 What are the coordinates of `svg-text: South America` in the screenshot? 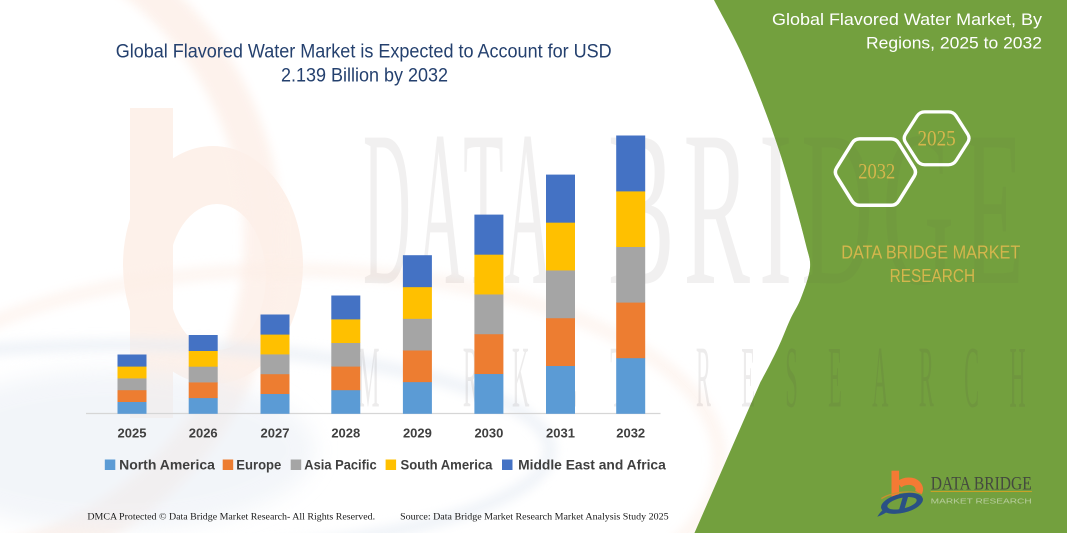 It's located at (447, 465).